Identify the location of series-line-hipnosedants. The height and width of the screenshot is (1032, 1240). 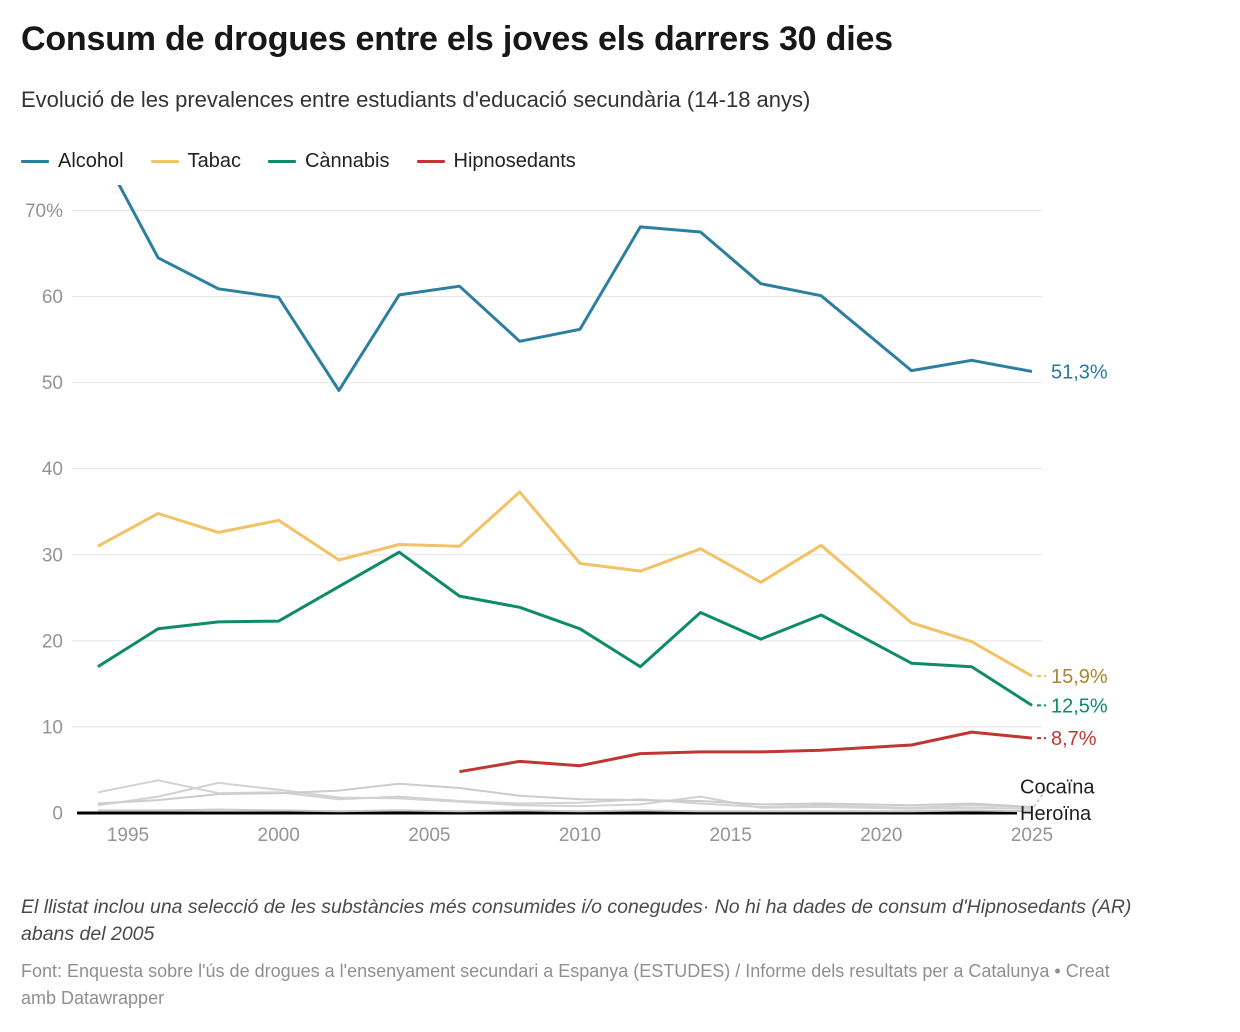
(746, 752).